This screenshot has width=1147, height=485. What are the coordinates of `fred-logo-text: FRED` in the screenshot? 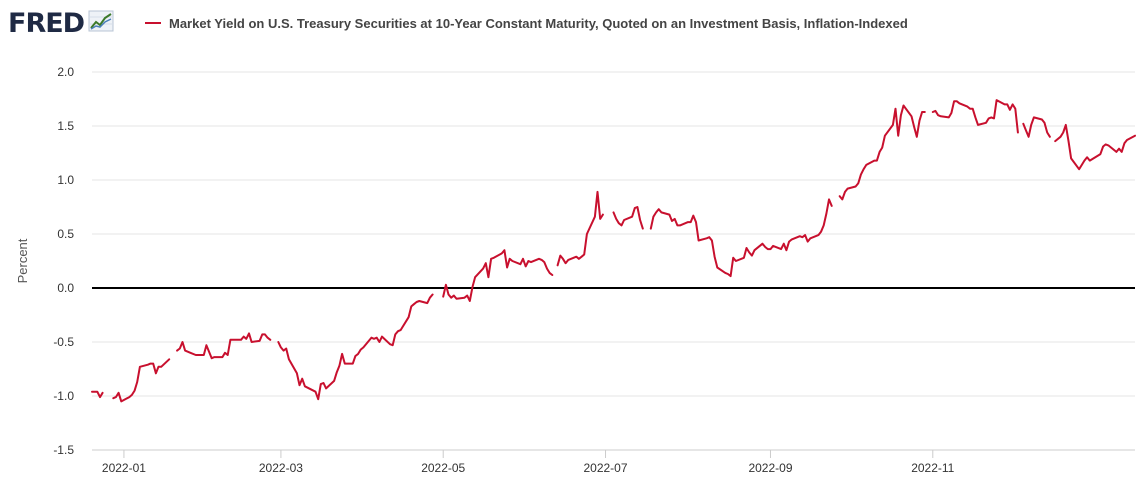 It's located at (46, 23).